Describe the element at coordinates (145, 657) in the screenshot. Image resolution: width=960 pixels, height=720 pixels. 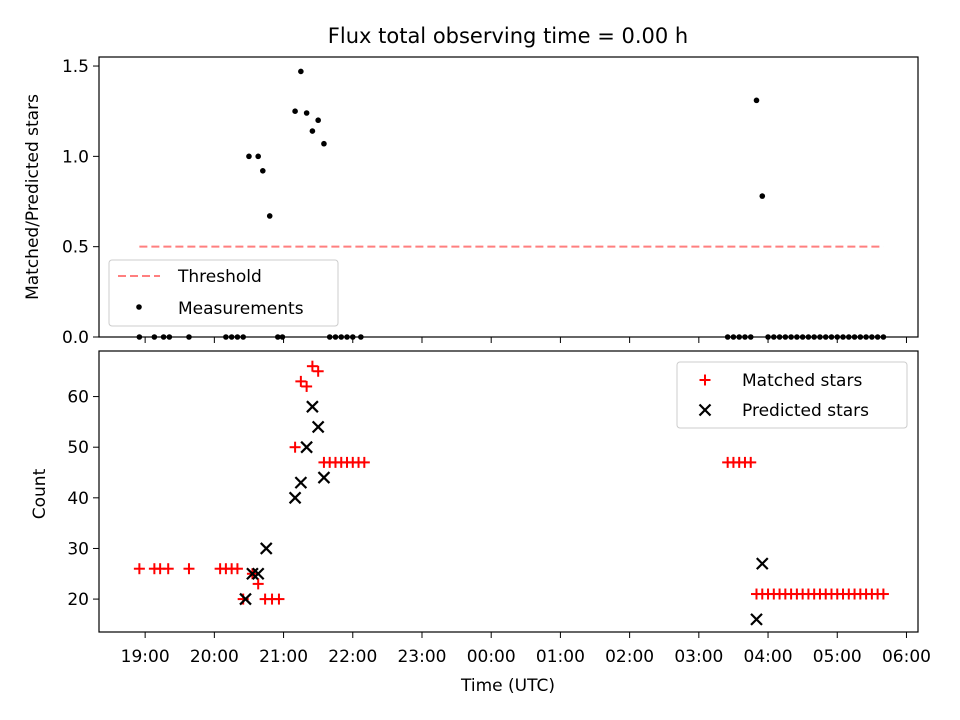
I see `x-tick-label-0: 19:00` at that location.